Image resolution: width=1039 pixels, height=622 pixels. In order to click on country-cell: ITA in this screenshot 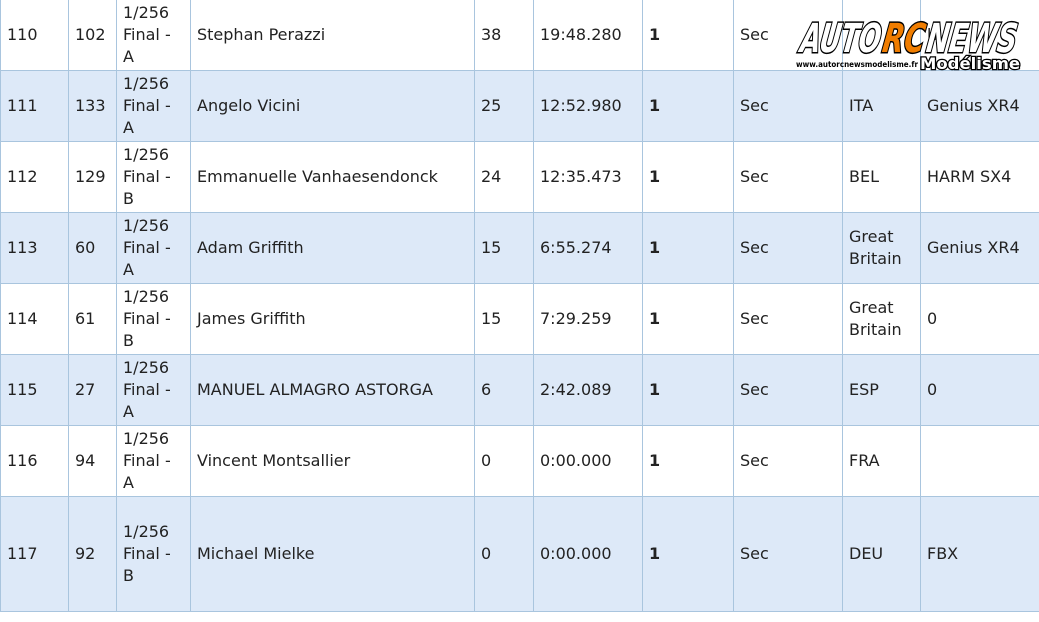, I will do `click(881, 106)`.